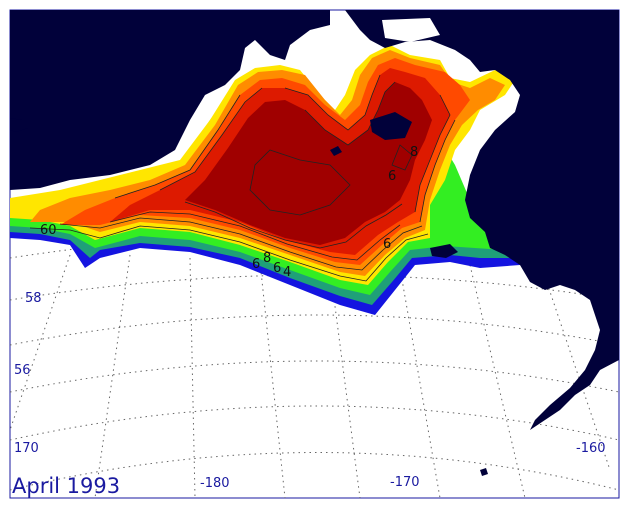  I want to click on contour-label: 60, so click(48, 230).